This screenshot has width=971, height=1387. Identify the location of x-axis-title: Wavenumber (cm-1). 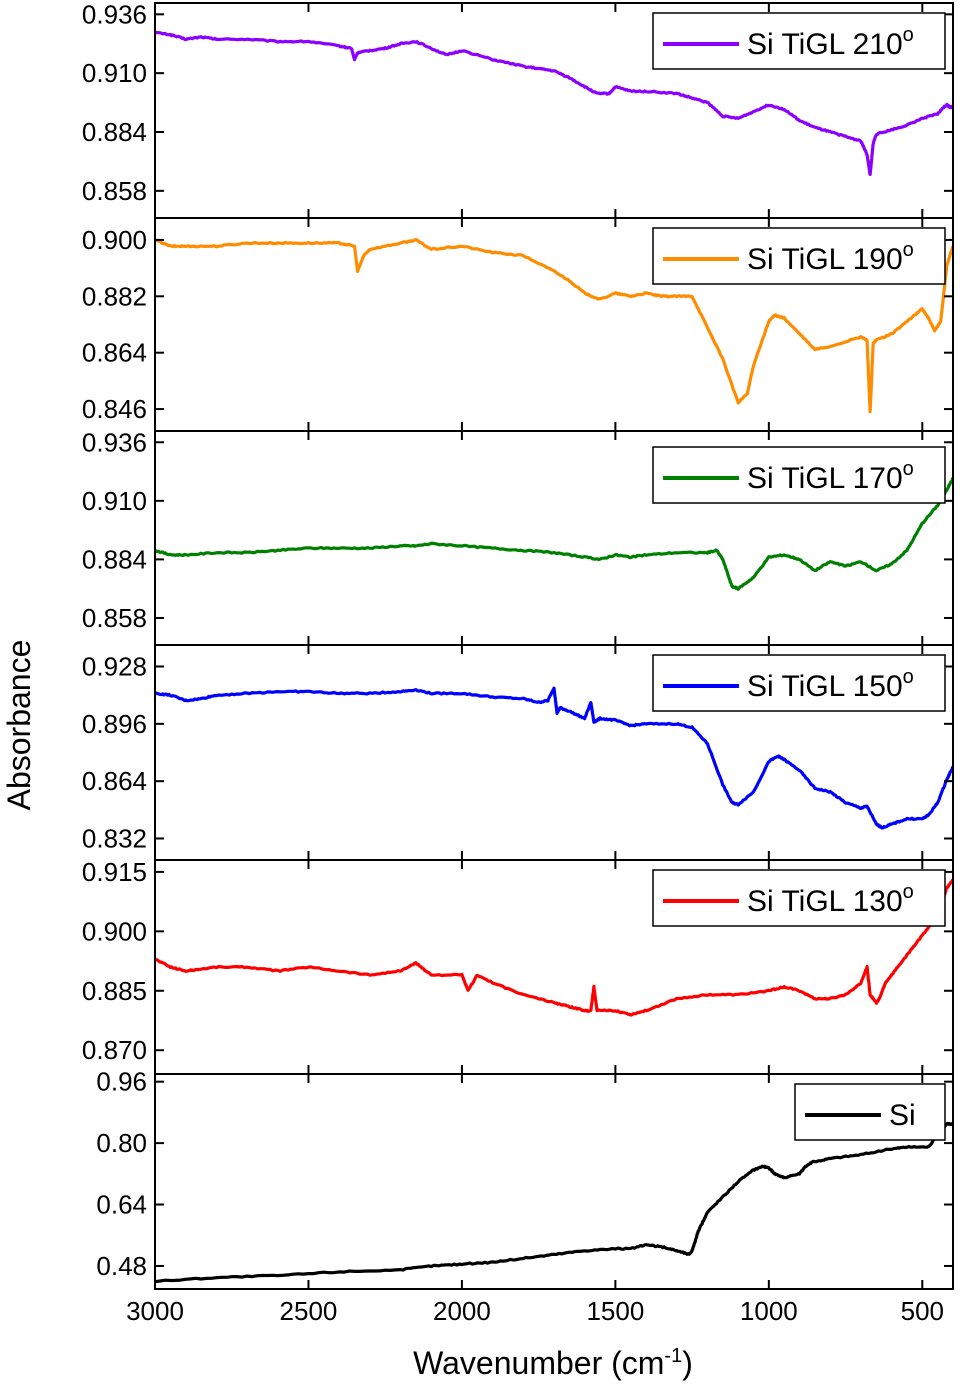
(553, 1363).